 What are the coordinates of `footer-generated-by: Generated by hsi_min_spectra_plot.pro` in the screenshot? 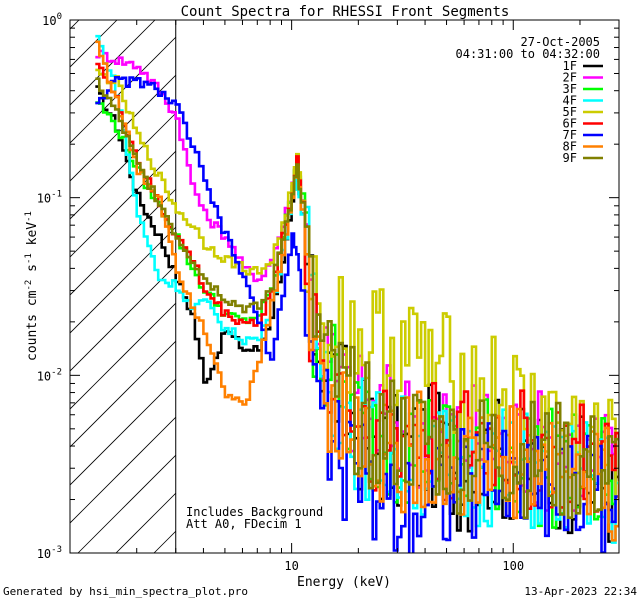 It's located at (125, 591).